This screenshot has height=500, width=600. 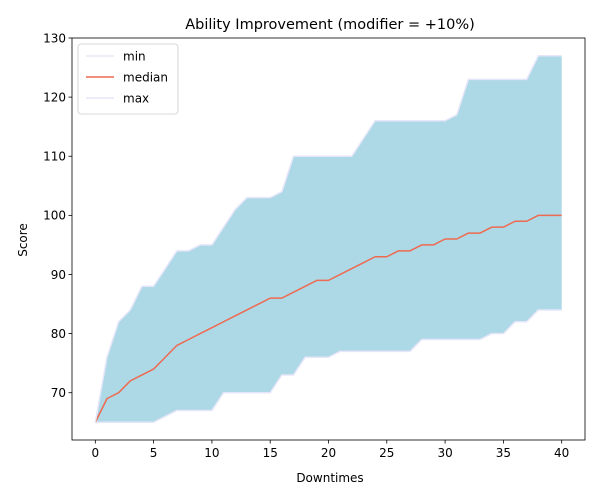 I want to click on y-tick-label: 110, so click(x=54, y=157).